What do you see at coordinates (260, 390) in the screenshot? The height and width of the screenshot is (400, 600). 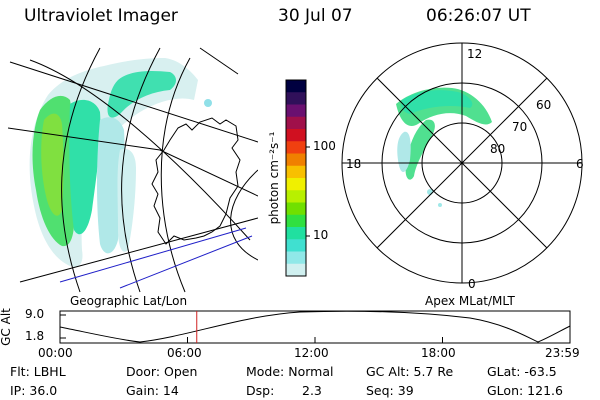 I see `info-dsp-label: Dsp:` at bounding box center [260, 390].